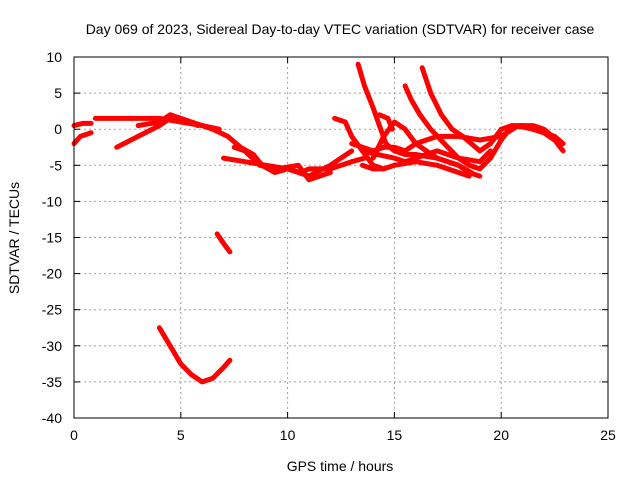  I want to click on y-tick-label: -20, so click(52, 274).